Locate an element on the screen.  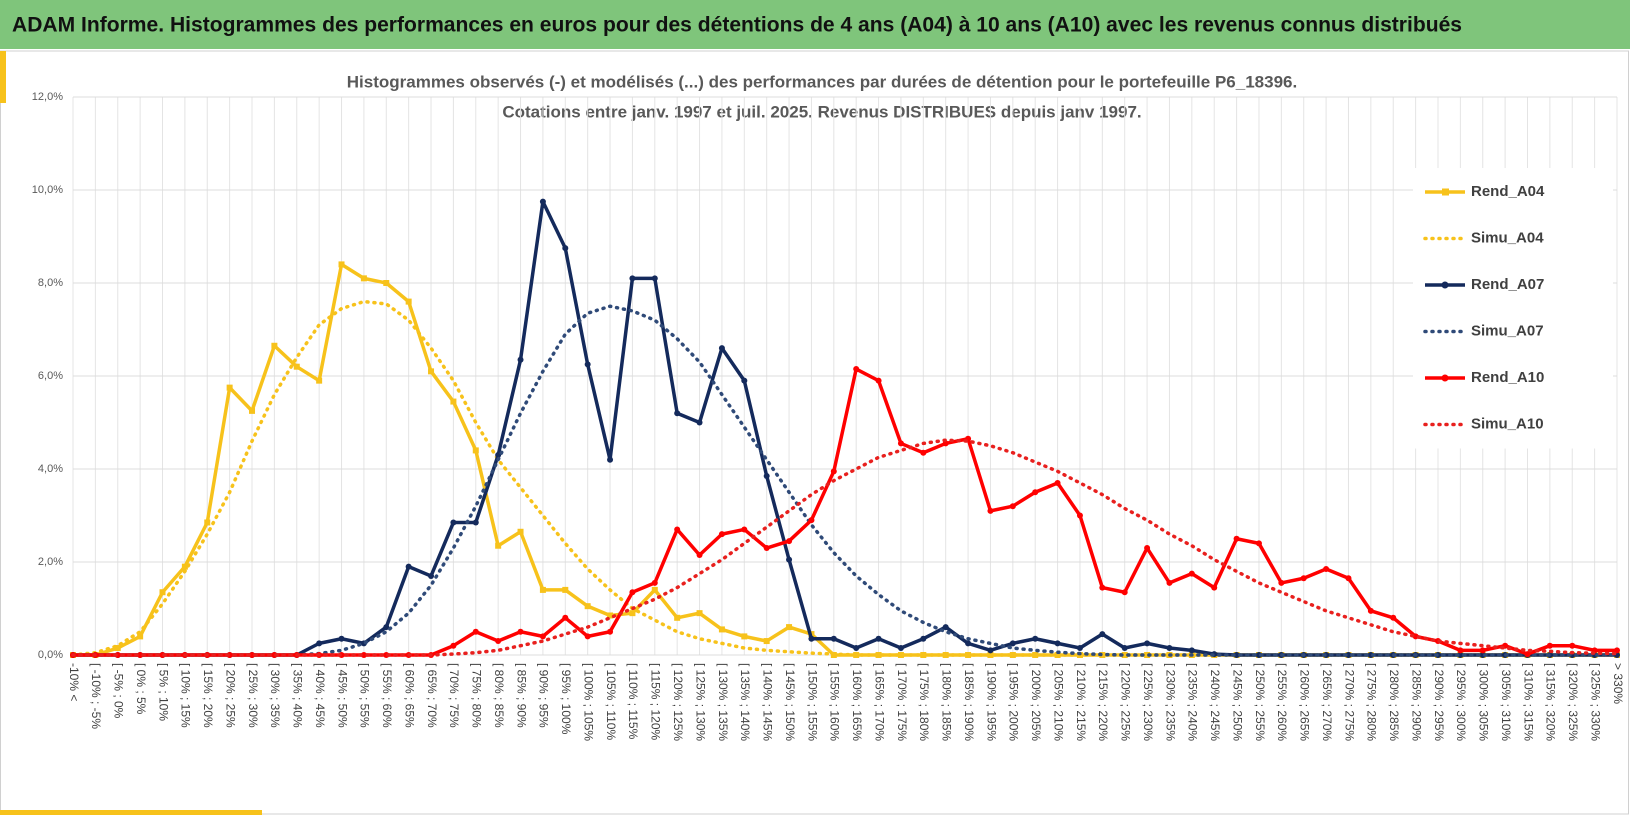
x-tick-label: [ 75% ; 80% is located at coordinates (477, 695).